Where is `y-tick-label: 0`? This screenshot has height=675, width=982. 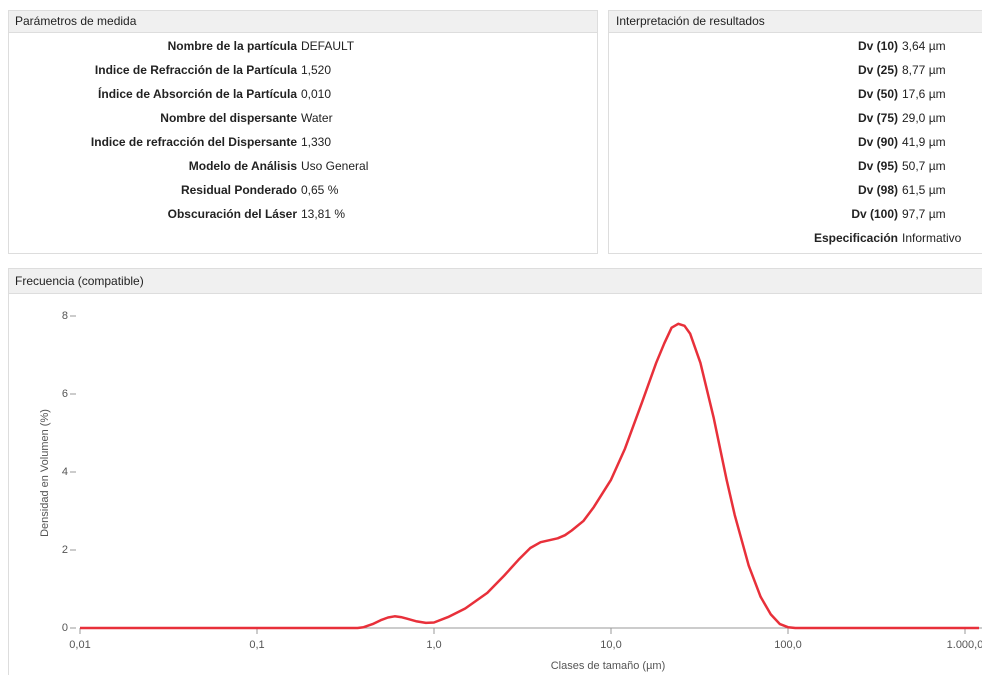
y-tick-label: 0 is located at coordinates (65, 628).